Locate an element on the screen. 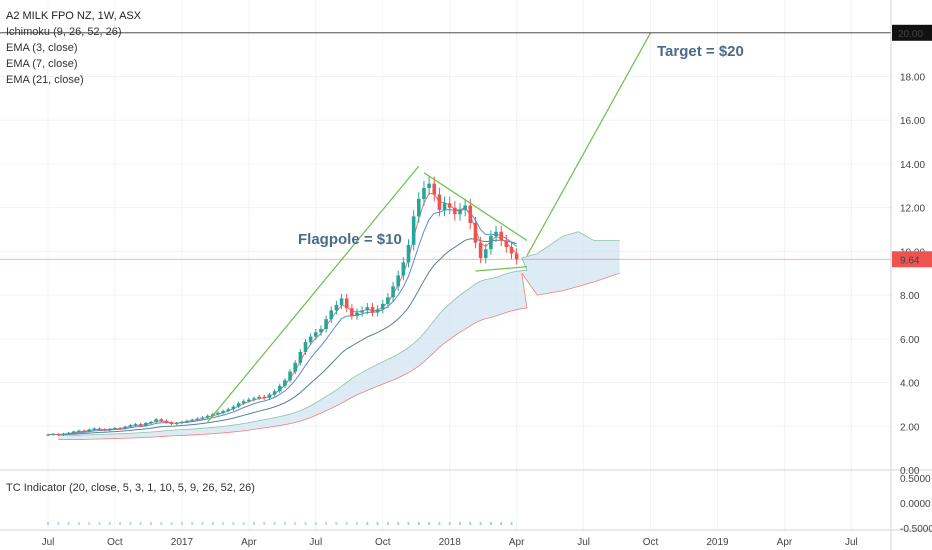  y-tick-label: 12.00 is located at coordinates (912, 209).